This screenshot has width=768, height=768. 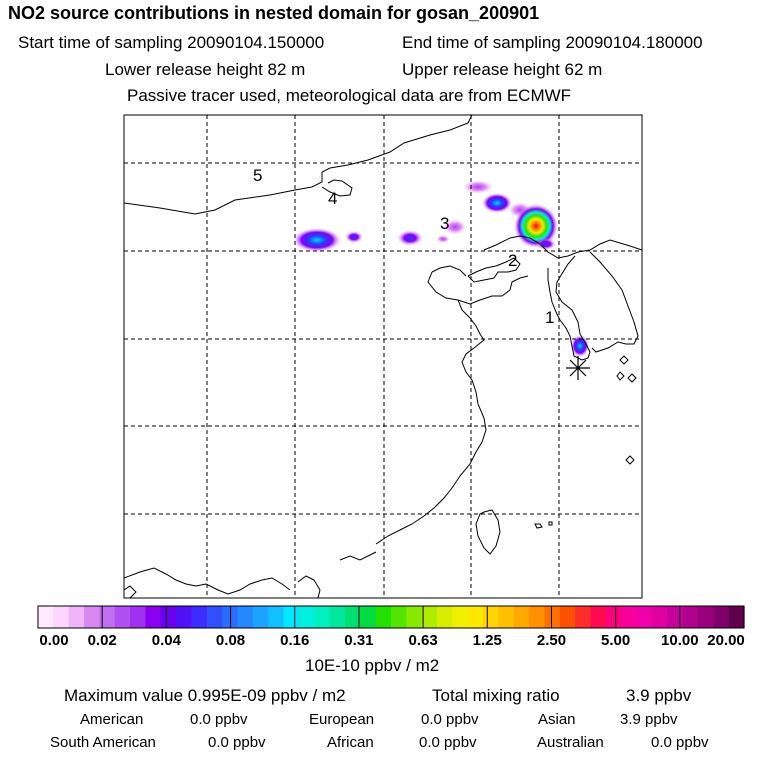 I want to click on colorbar-tick-label: 10.00, so click(x=680, y=640).